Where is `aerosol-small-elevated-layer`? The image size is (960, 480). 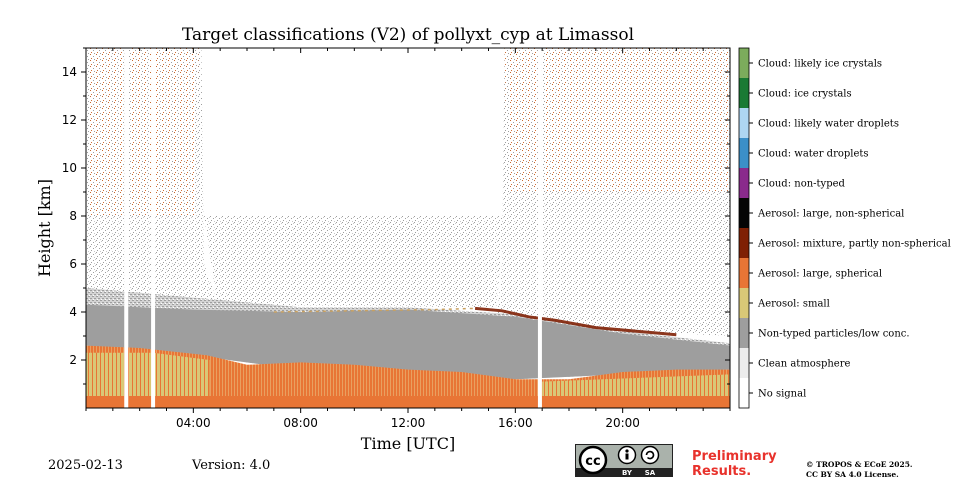 aerosol-small-elevated-layer is located at coordinates (374, 310).